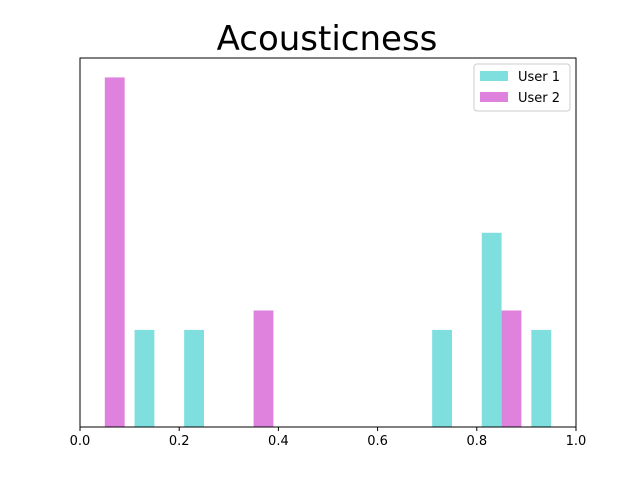 The image size is (640, 480). I want to click on x-tick-label: 0.4, so click(278, 441).